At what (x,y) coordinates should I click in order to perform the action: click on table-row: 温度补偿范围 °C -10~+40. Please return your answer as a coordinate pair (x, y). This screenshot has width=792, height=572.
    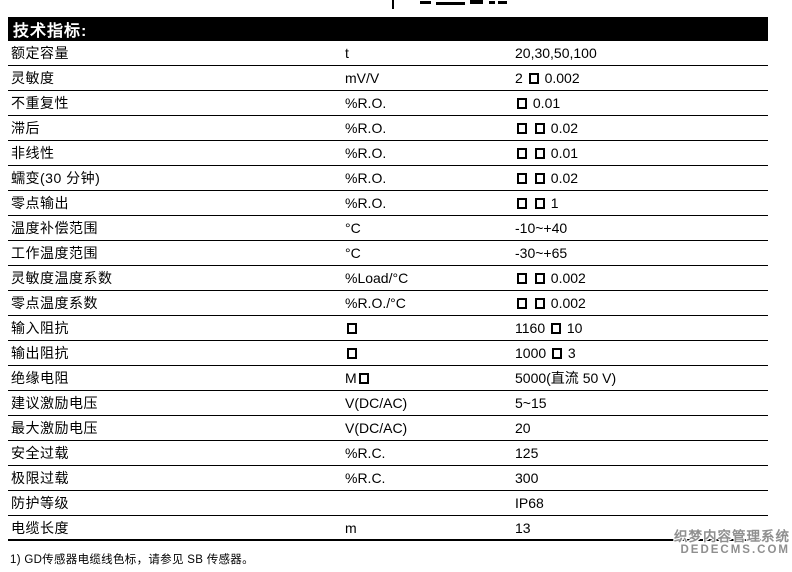
    Looking at the image, I should click on (388, 228).